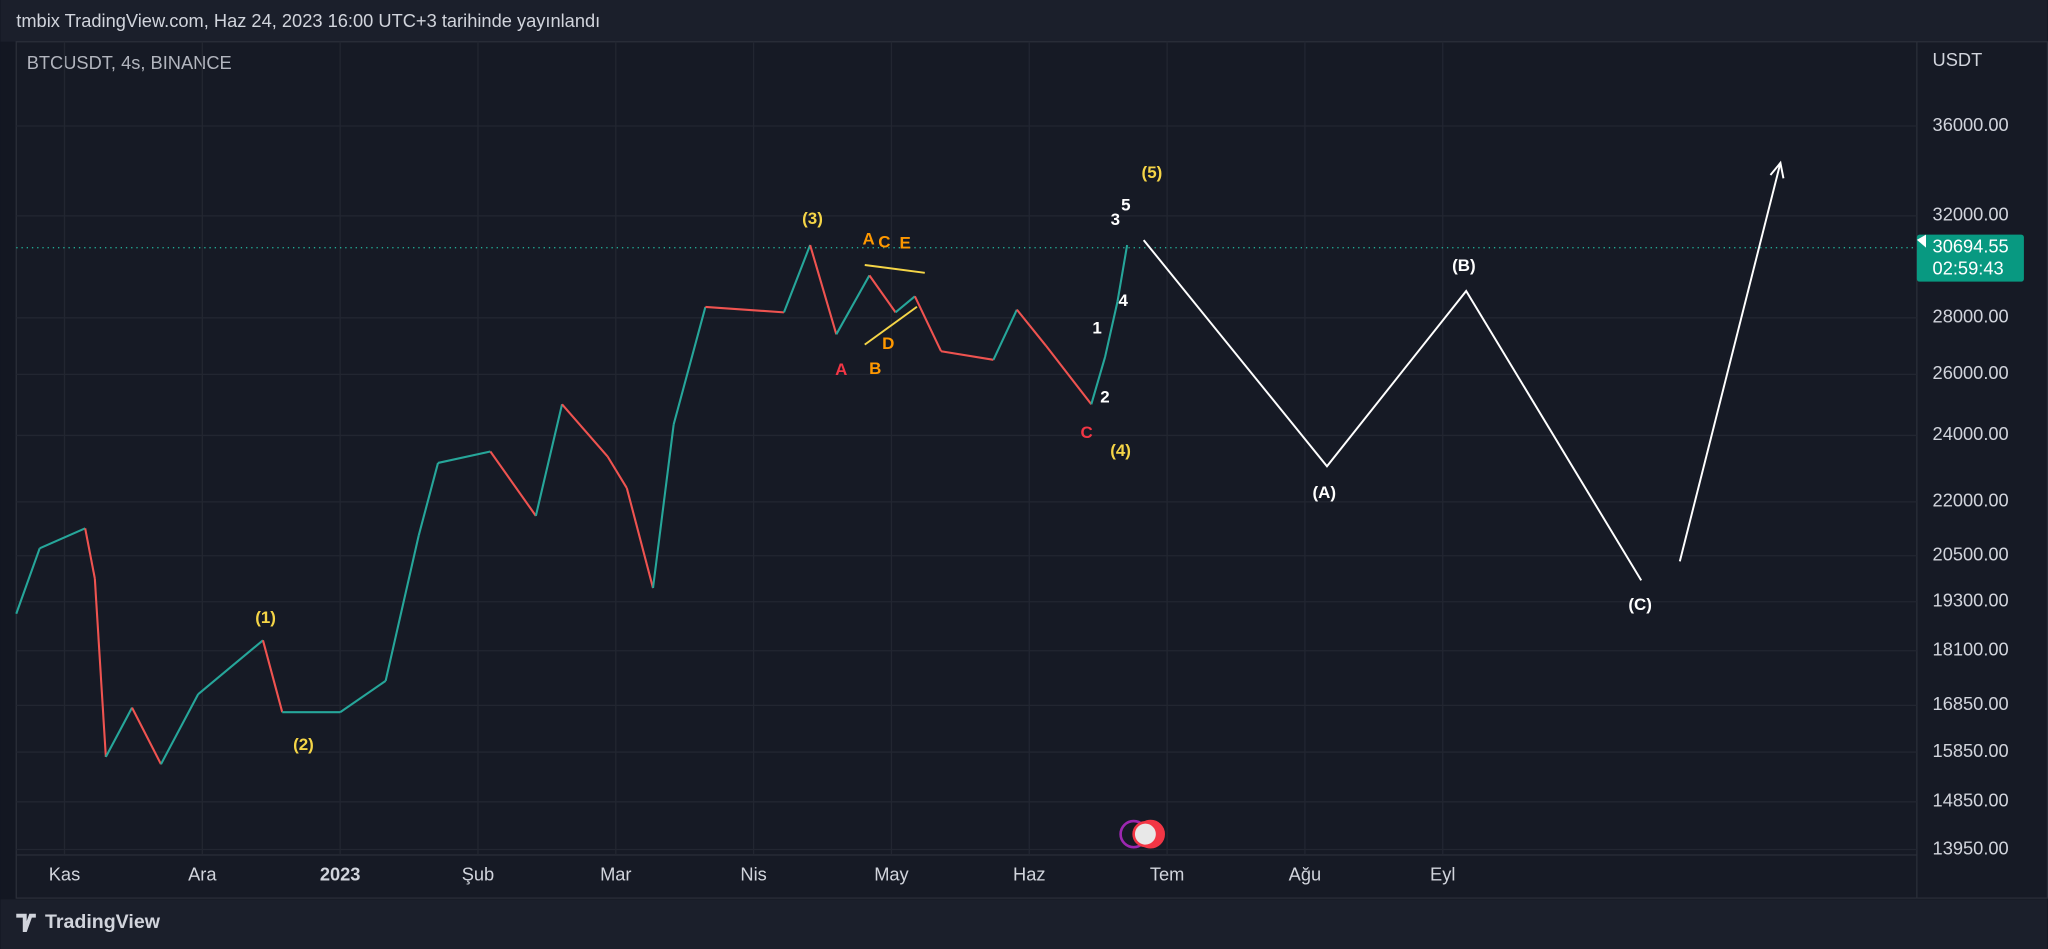 Image resolution: width=2048 pixels, height=949 pixels. What do you see at coordinates (1971, 703) in the screenshot?
I see `y-tick-label: 16850.00` at bounding box center [1971, 703].